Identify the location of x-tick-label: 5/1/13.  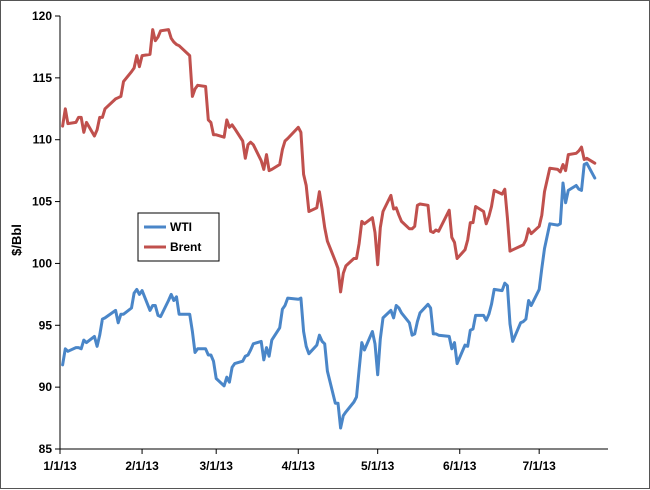
(378, 466).